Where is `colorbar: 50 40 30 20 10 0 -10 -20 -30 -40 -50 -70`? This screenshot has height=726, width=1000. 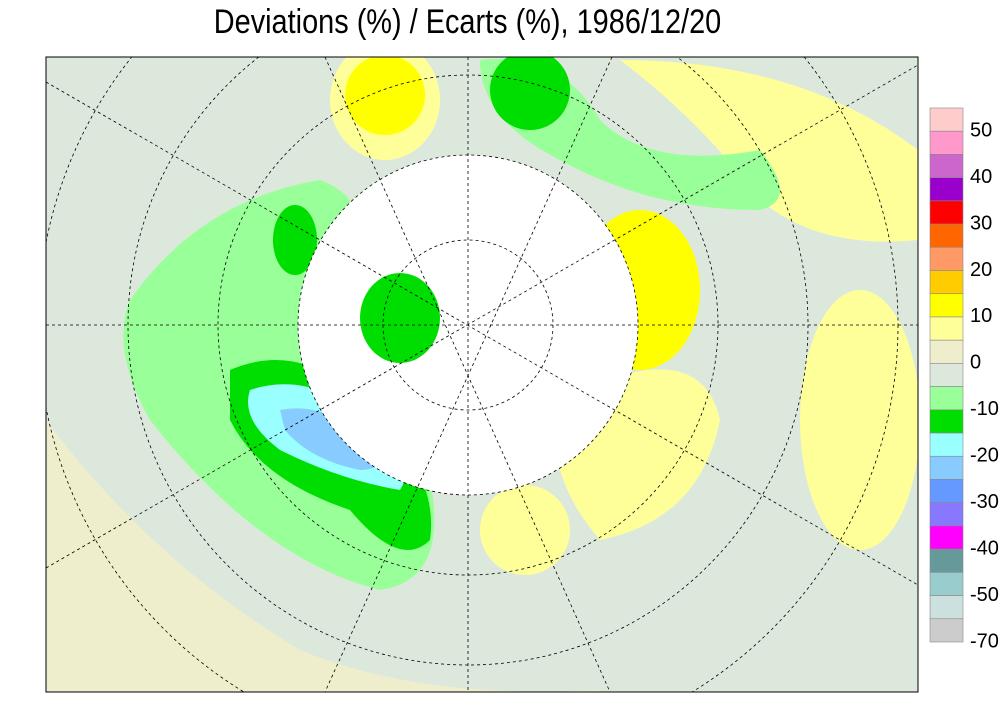 colorbar: 50 40 30 20 10 0 -10 -20 -30 -40 -50 -70 is located at coordinates (964, 379).